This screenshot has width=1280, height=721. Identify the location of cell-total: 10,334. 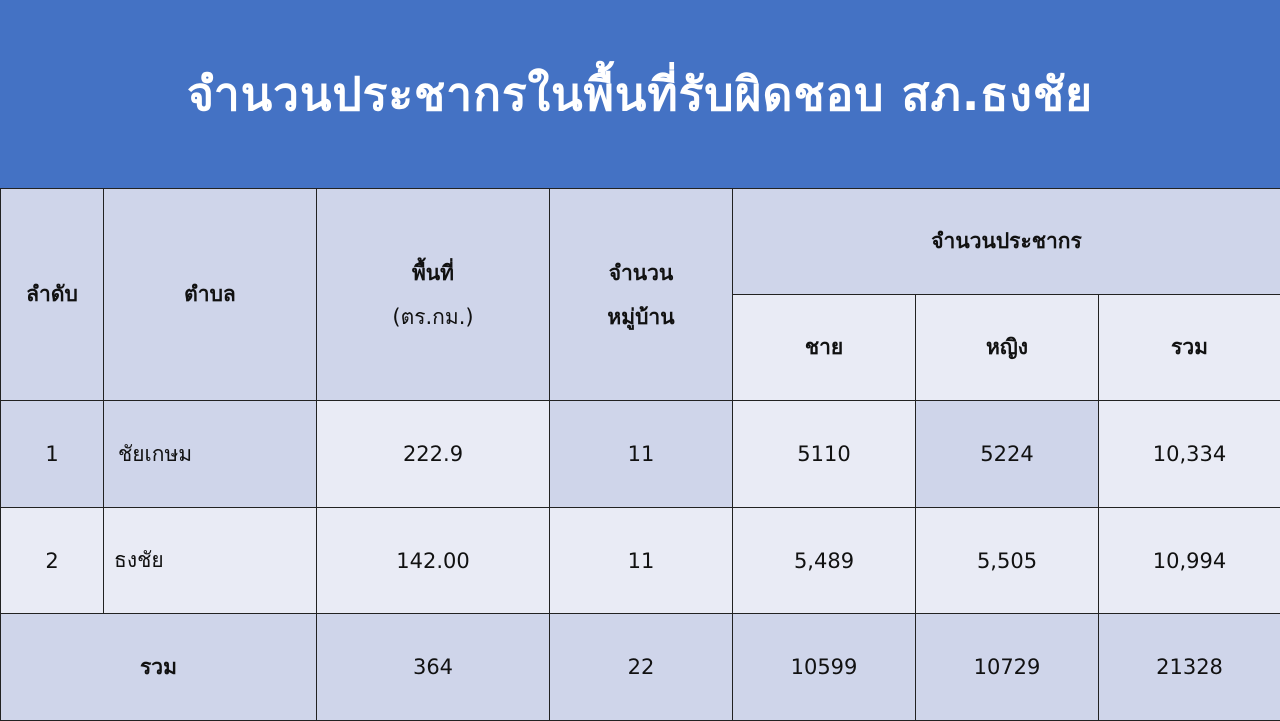
(1189, 454).